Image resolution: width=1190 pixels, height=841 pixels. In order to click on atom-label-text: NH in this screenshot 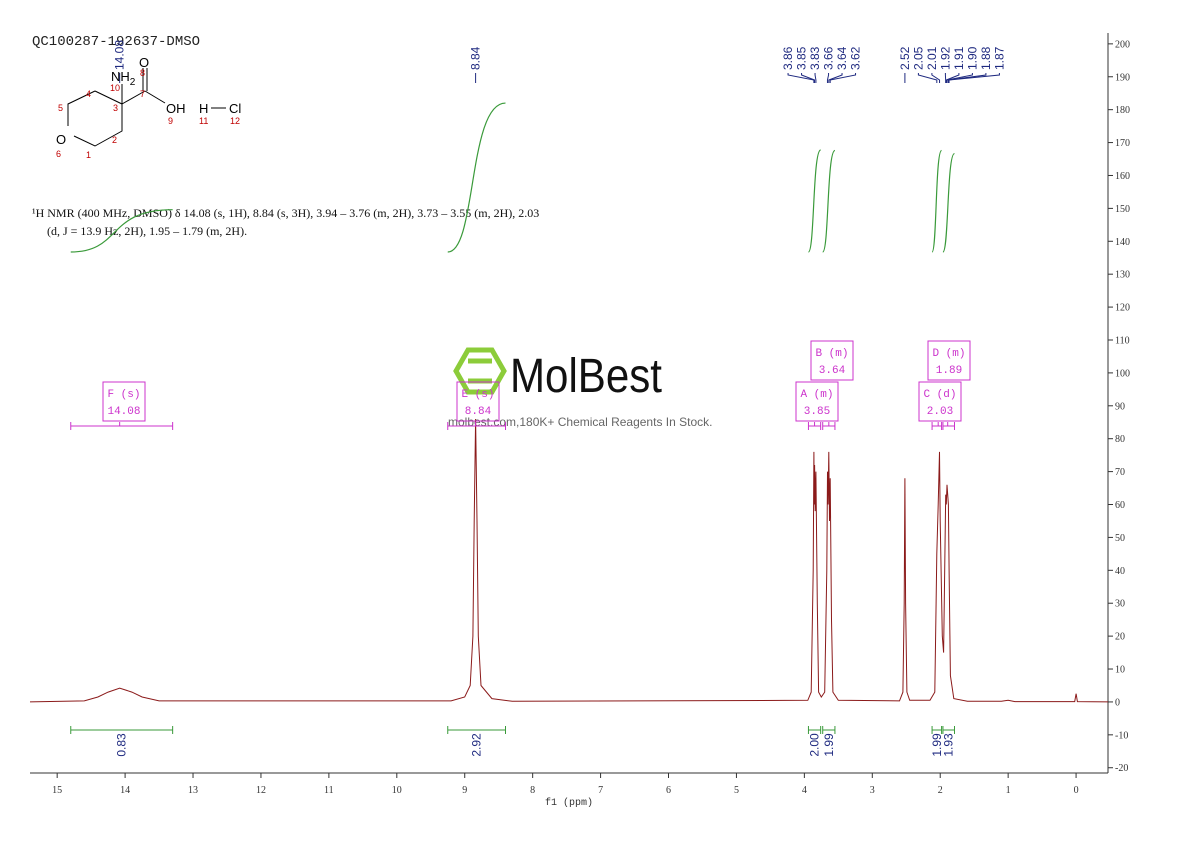, I will do `click(120, 76)`.